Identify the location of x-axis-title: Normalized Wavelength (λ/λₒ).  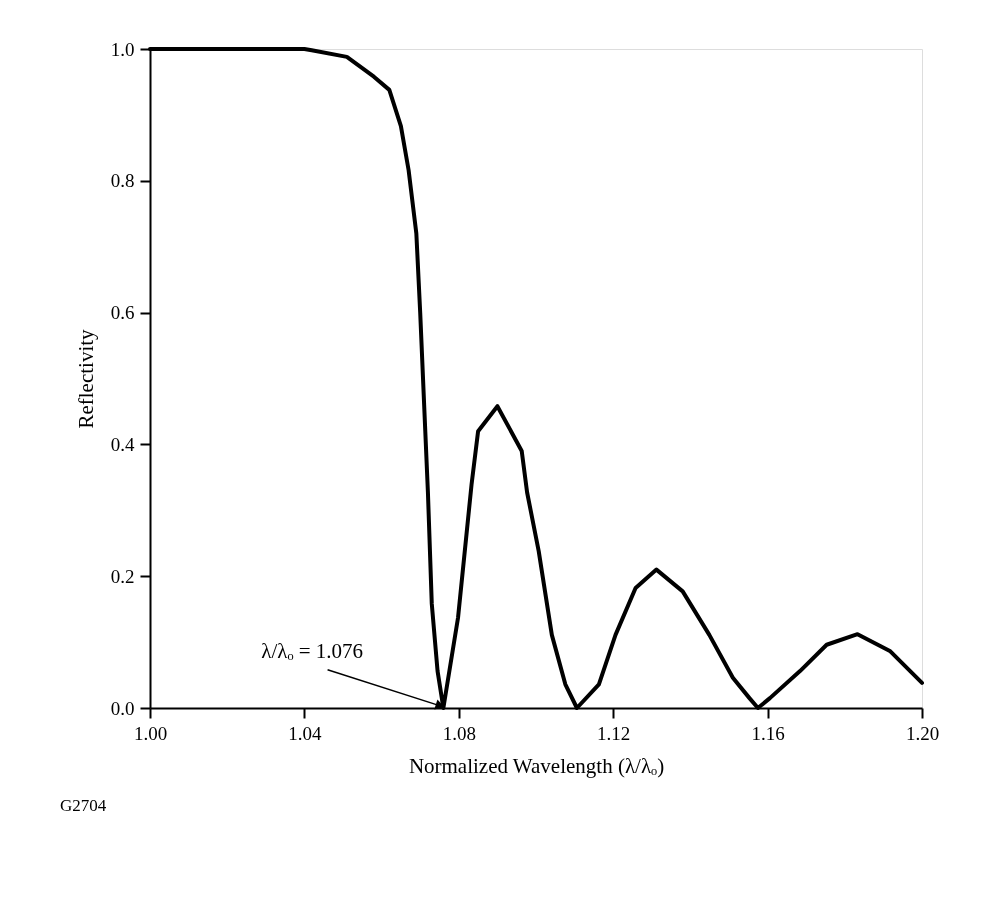
(536, 765).